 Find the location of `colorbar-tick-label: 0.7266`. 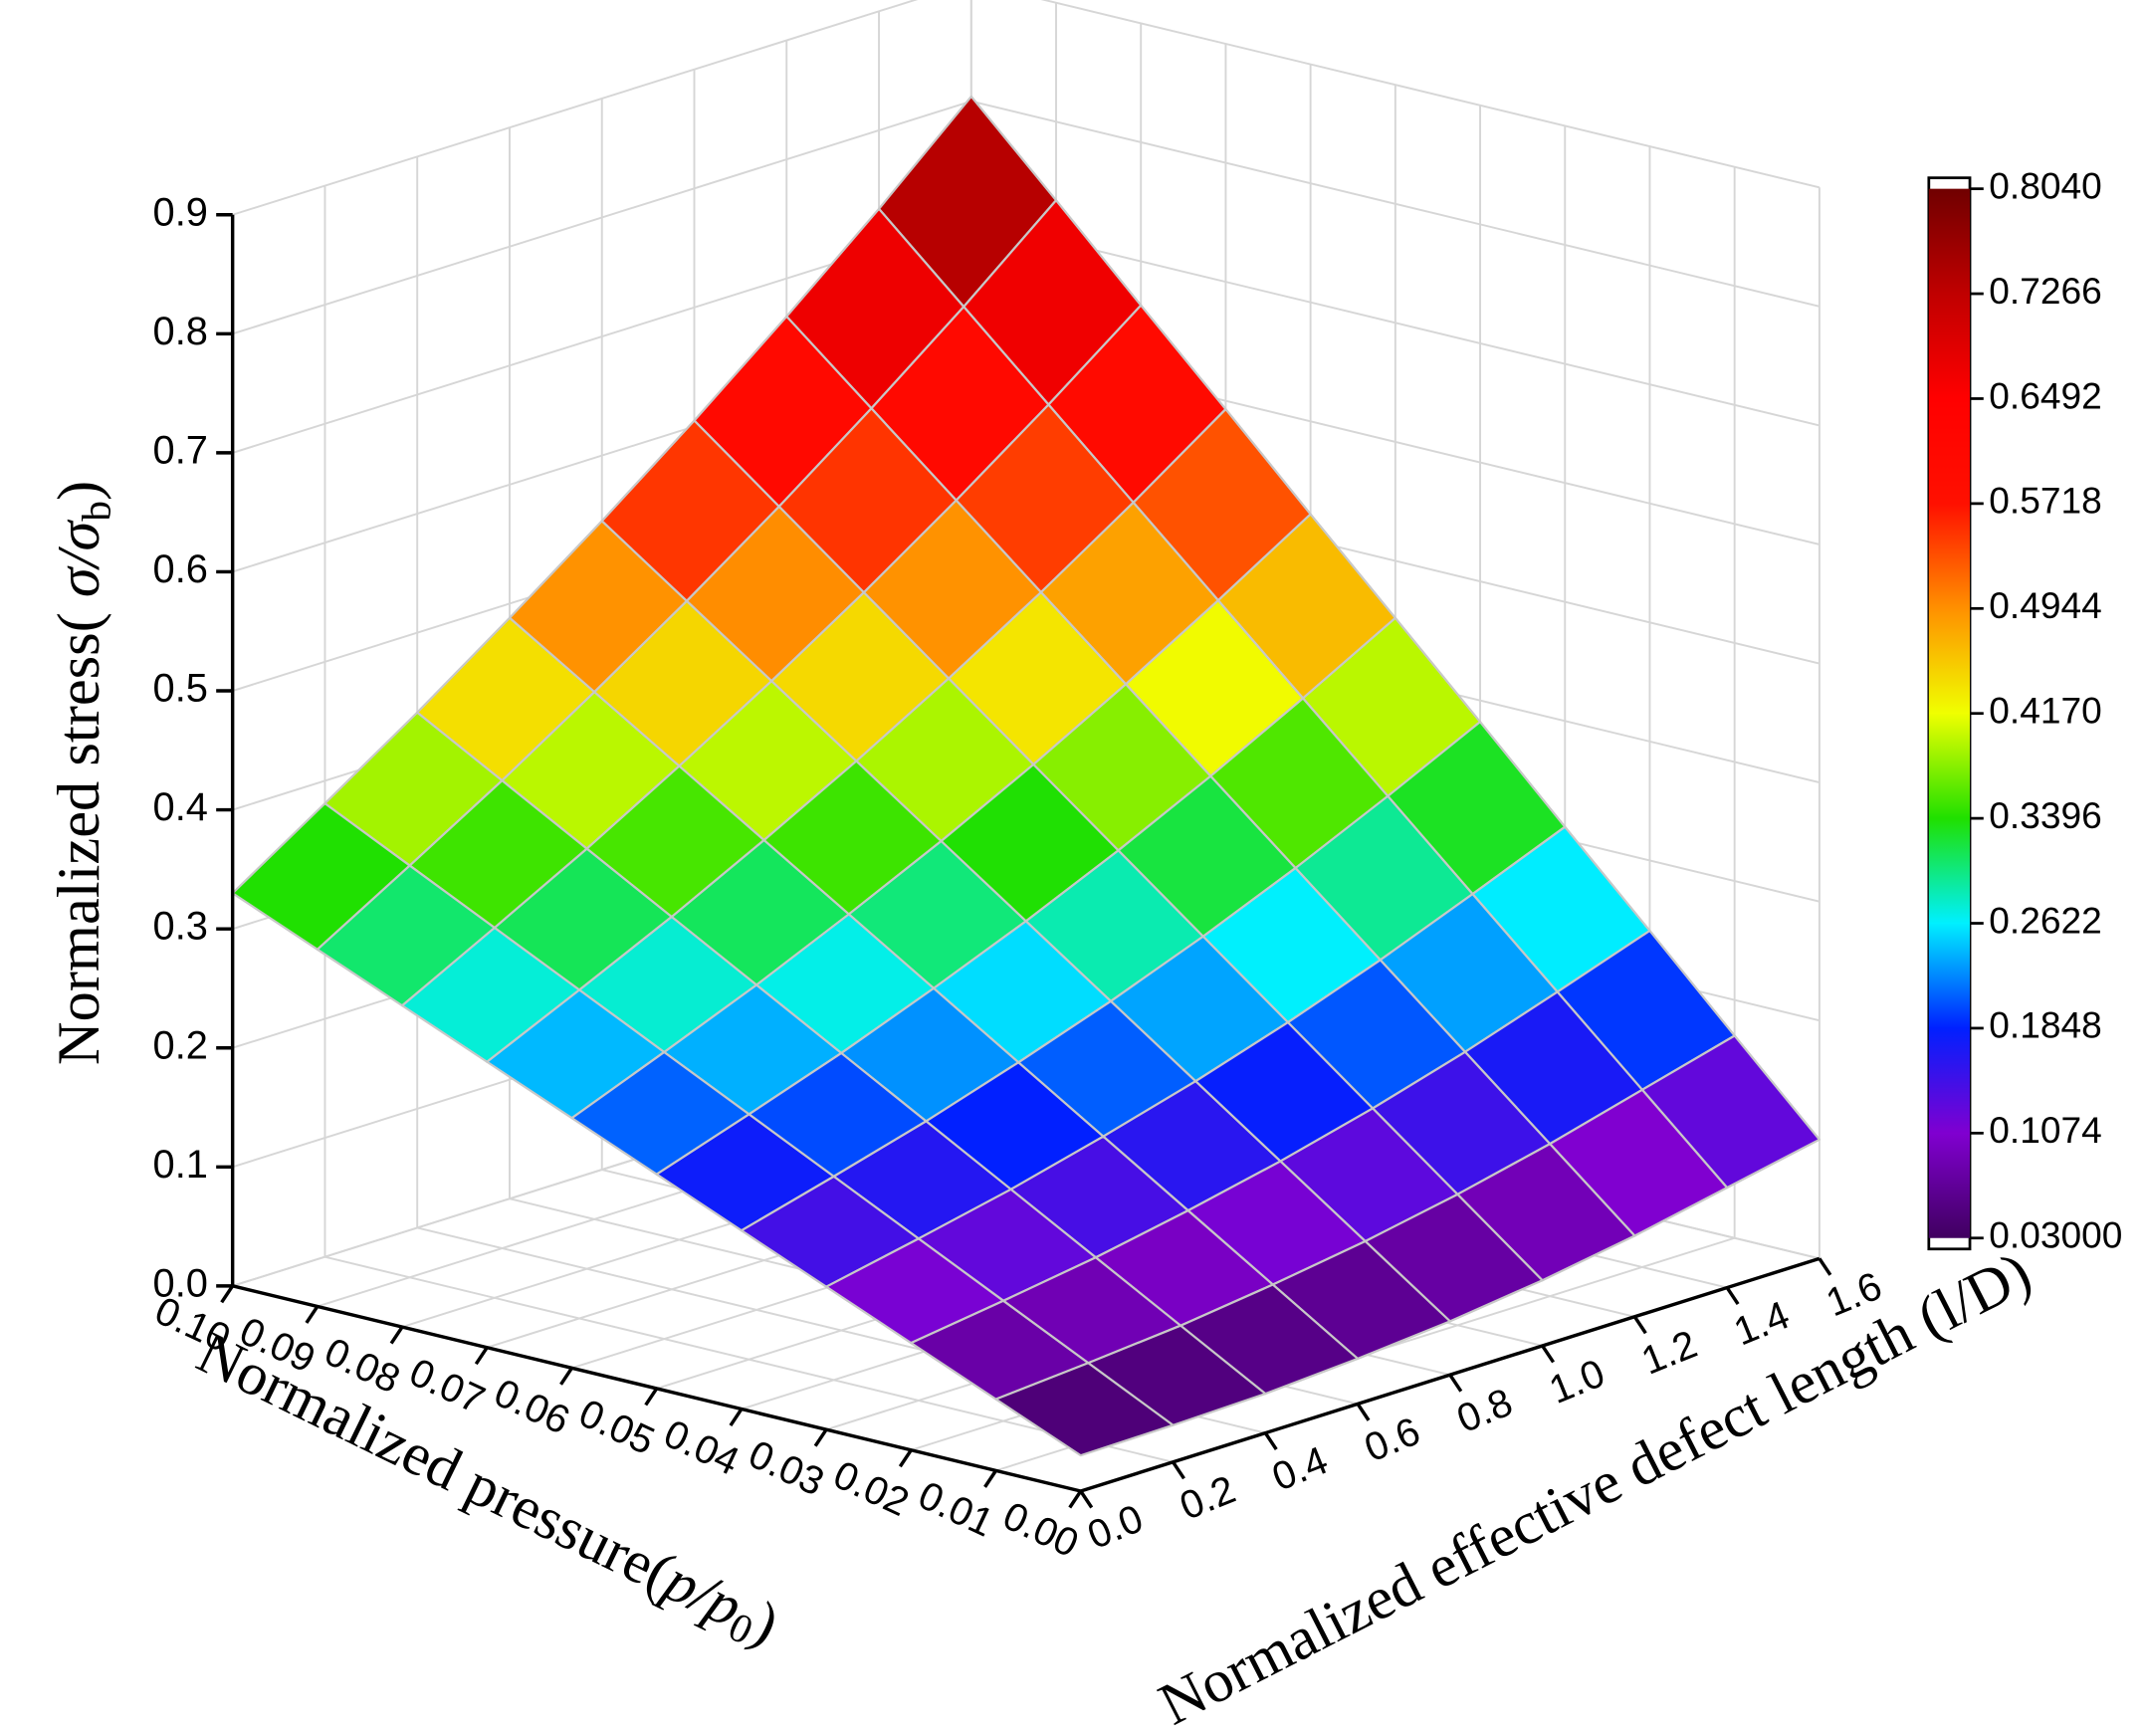

colorbar-tick-label: 0.7266 is located at coordinates (2045, 291).